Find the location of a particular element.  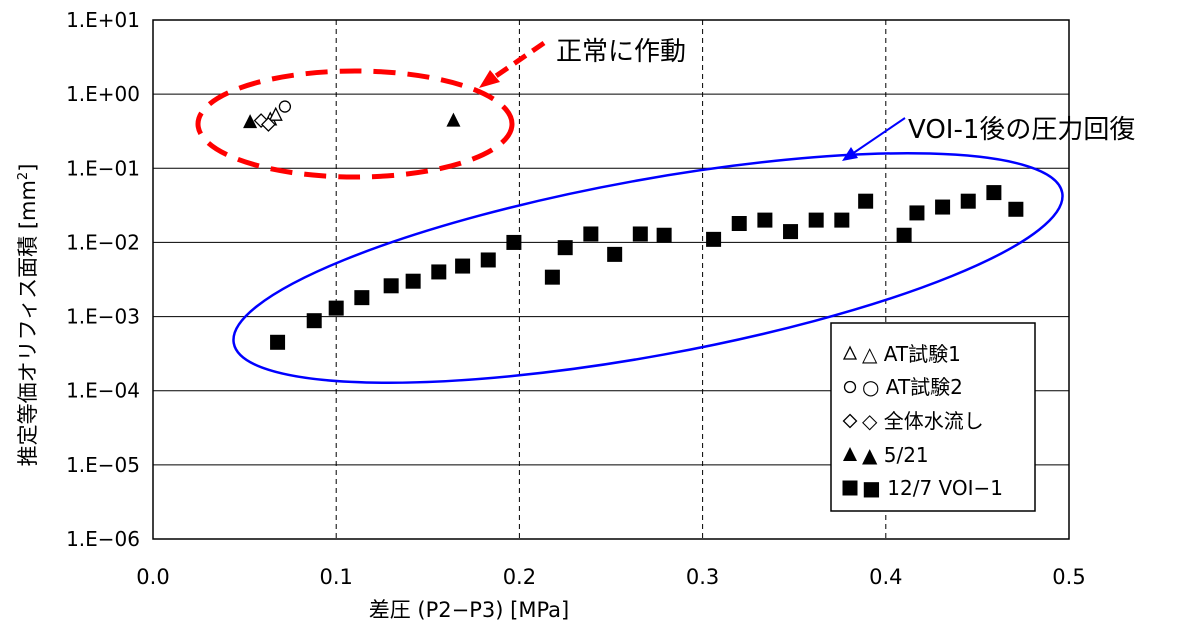

y-tick-label: 1.E+00 is located at coordinates (103, 94).